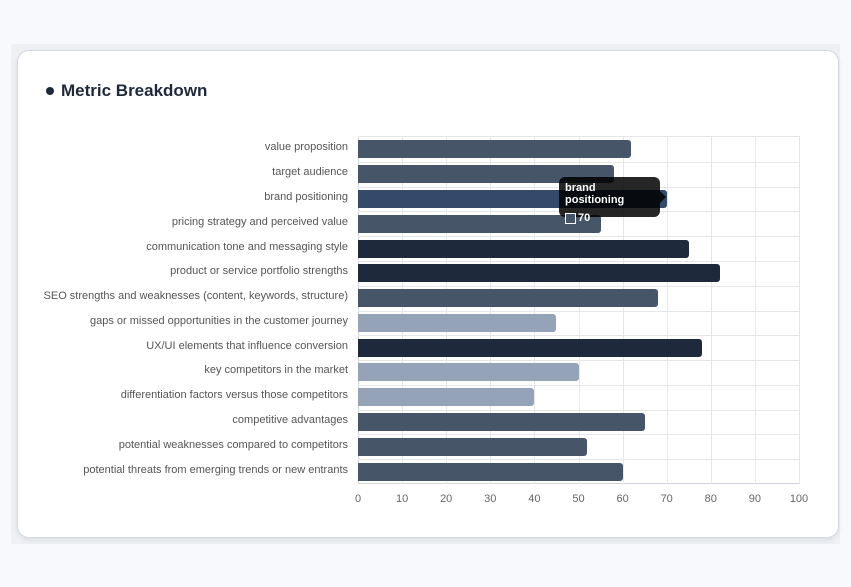 Image resolution: width=851 pixels, height=587 pixels. What do you see at coordinates (247, 246) in the screenshot?
I see `y-category-label: communication tone and messaging style` at bounding box center [247, 246].